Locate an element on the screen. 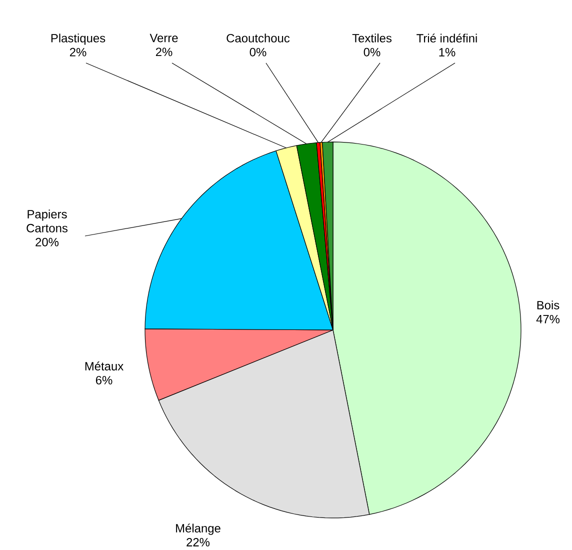  slice-label: Papiers Cartons is located at coordinates (47, 221).